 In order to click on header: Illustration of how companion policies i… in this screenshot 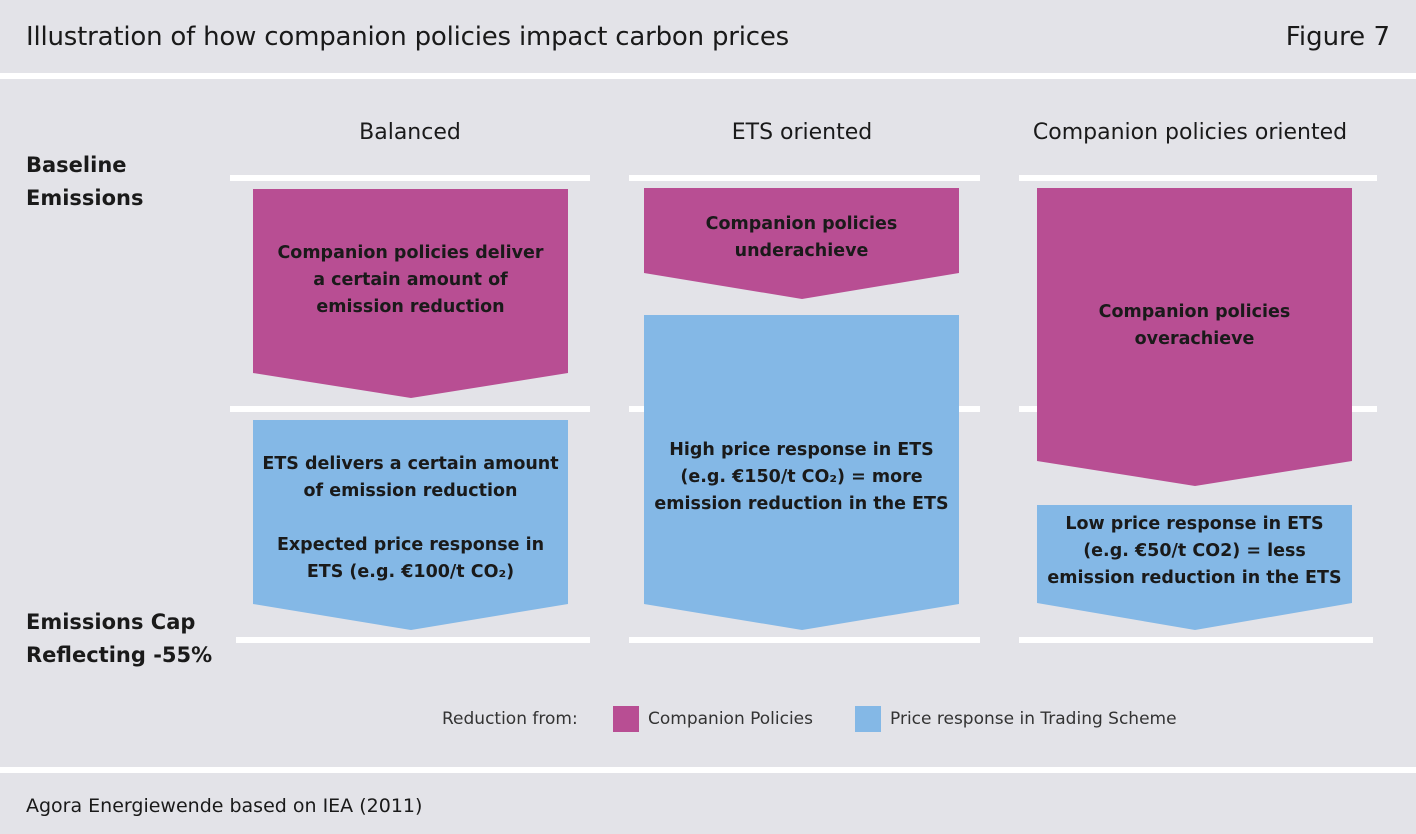, I will do `click(708, 36)`.